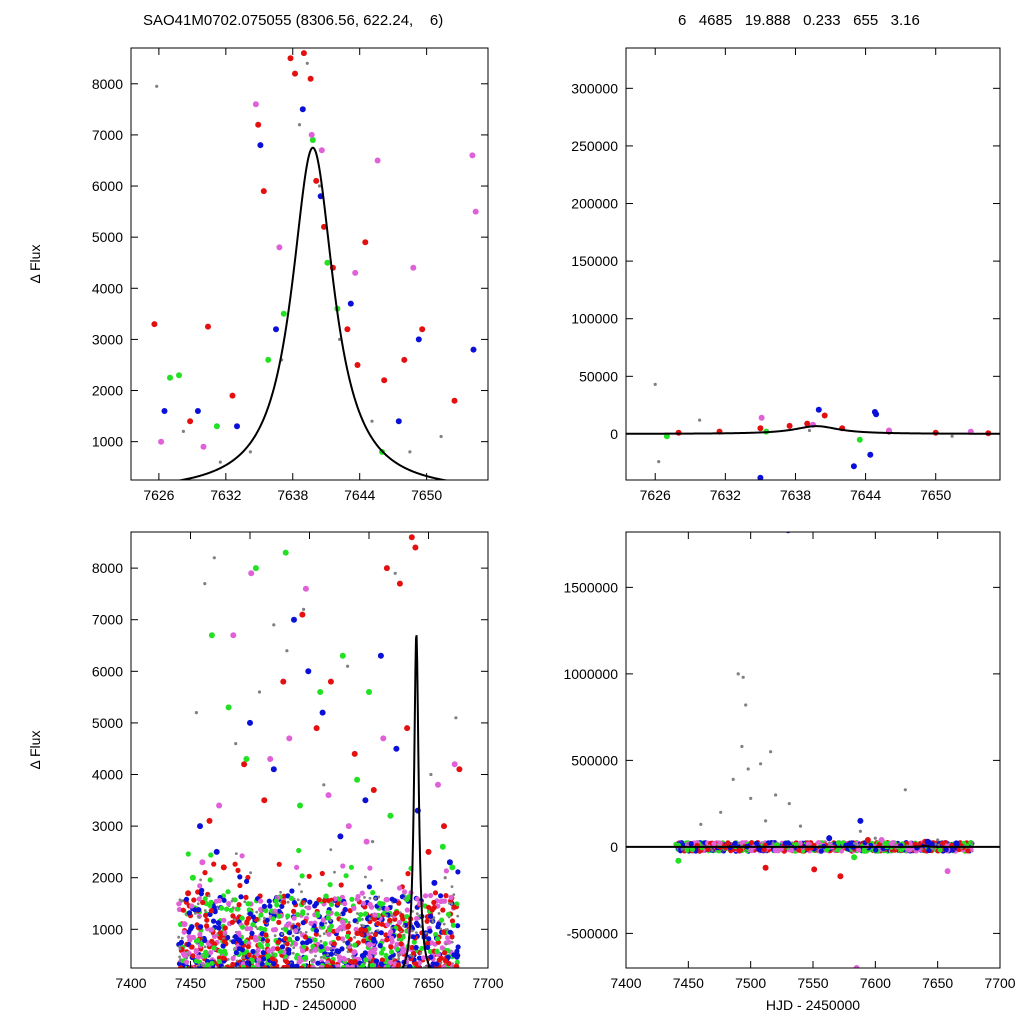 The height and width of the screenshot is (1024, 1024). I want to click on model-curve, so click(813, 430).